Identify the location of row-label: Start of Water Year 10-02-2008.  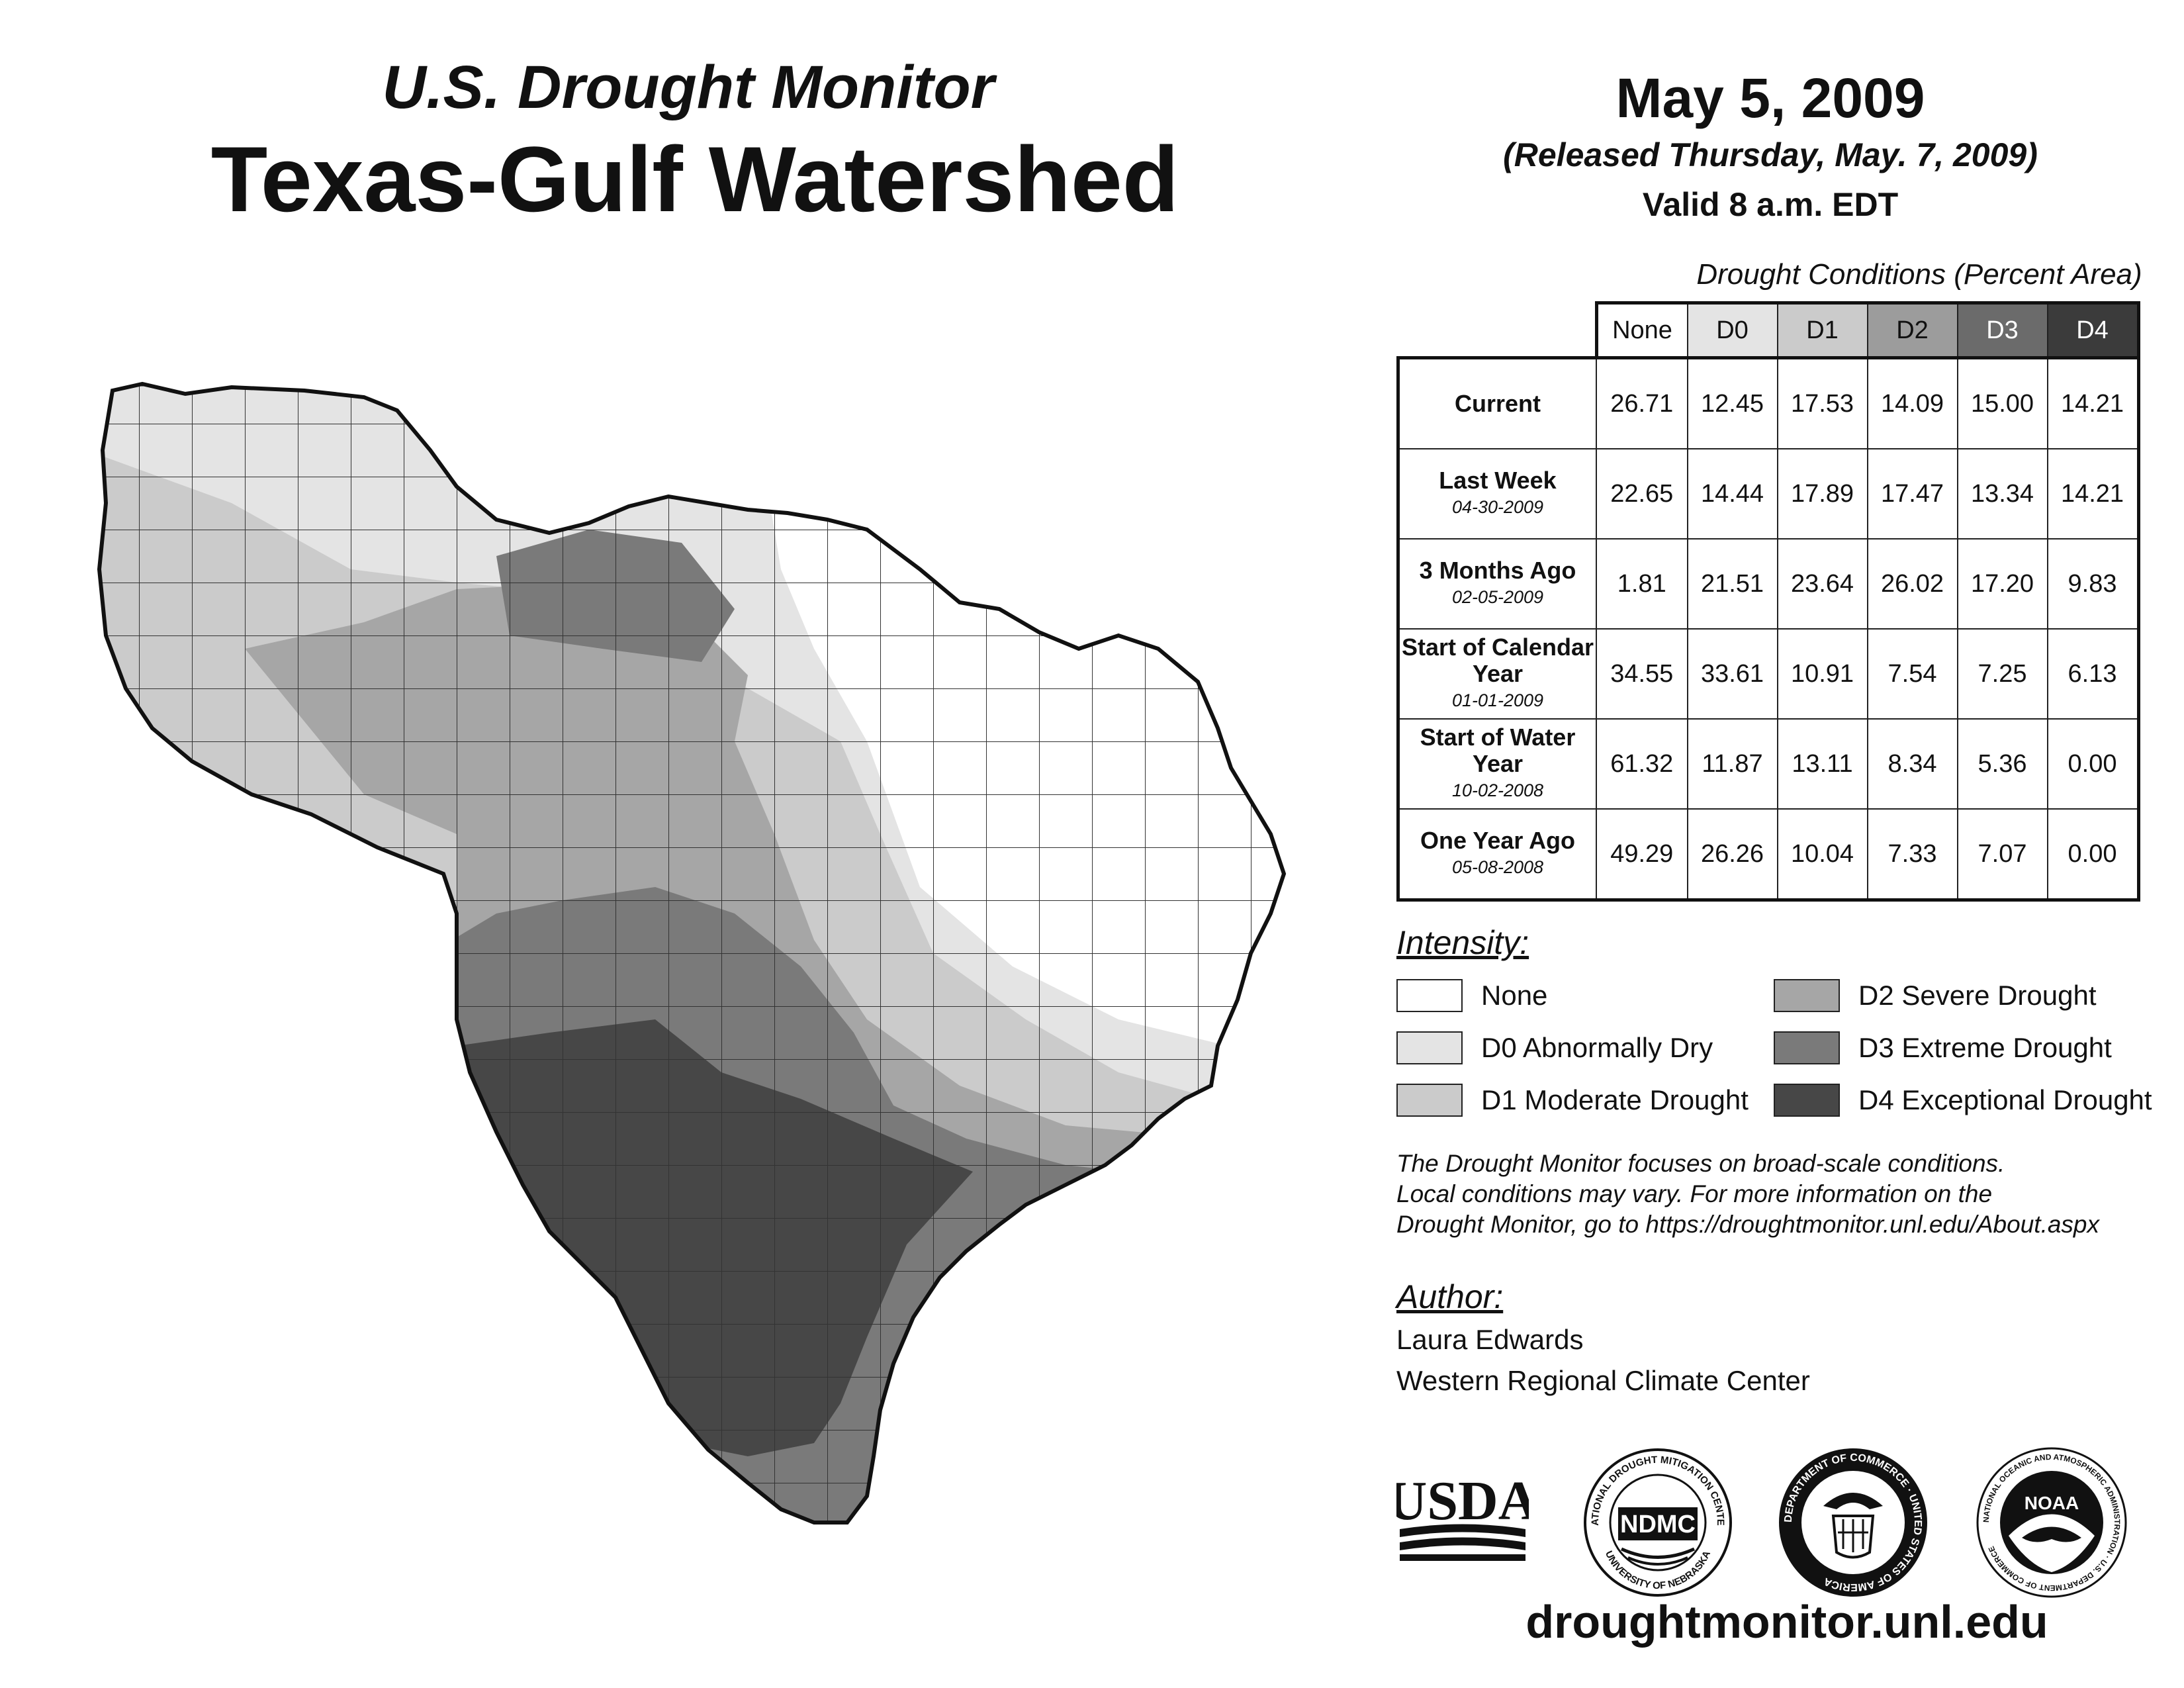
(1496, 764).